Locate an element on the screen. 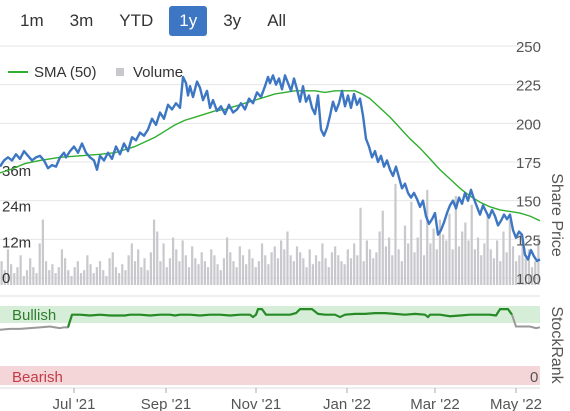 The width and height of the screenshot is (570, 411). x-tick-label: May '22 is located at coordinates (516, 403).